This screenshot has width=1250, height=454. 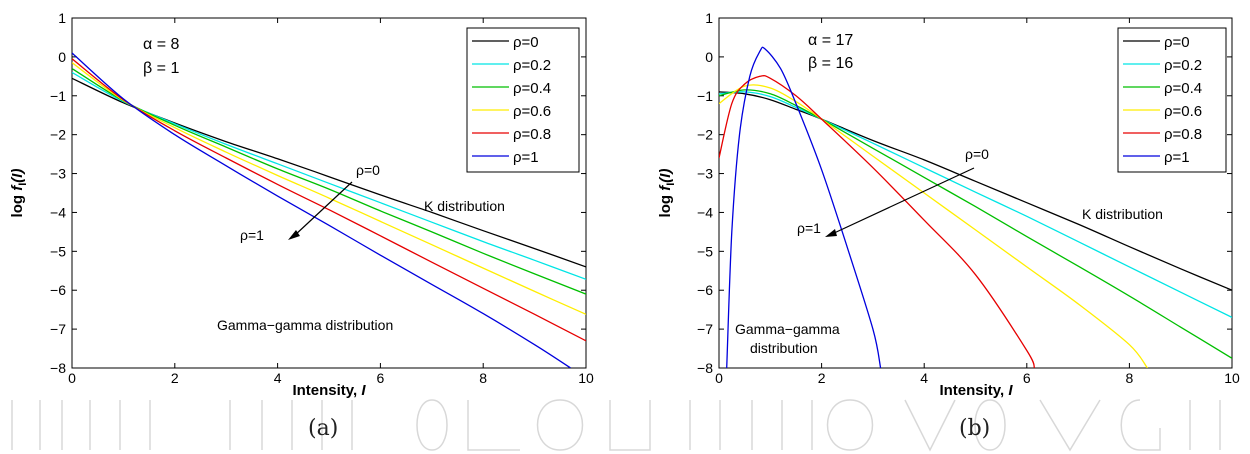 What do you see at coordinates (161, 68) in the screenshot?
I see `param-beta-a: β = 1` at bounding box center [161, 68].